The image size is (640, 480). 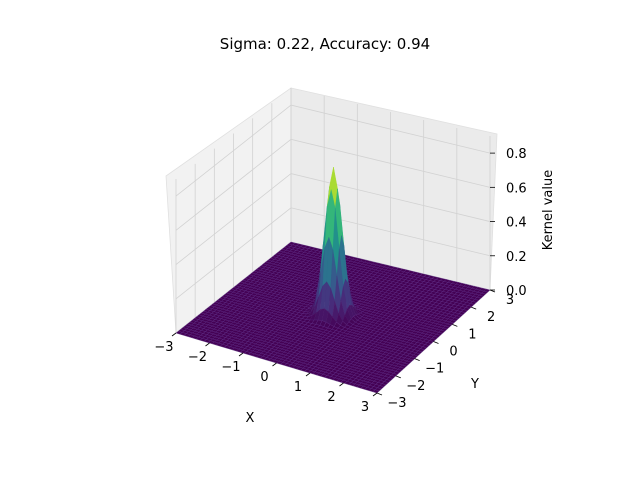 I want to click on x-axis-label: X, so click(x=250, y=418).